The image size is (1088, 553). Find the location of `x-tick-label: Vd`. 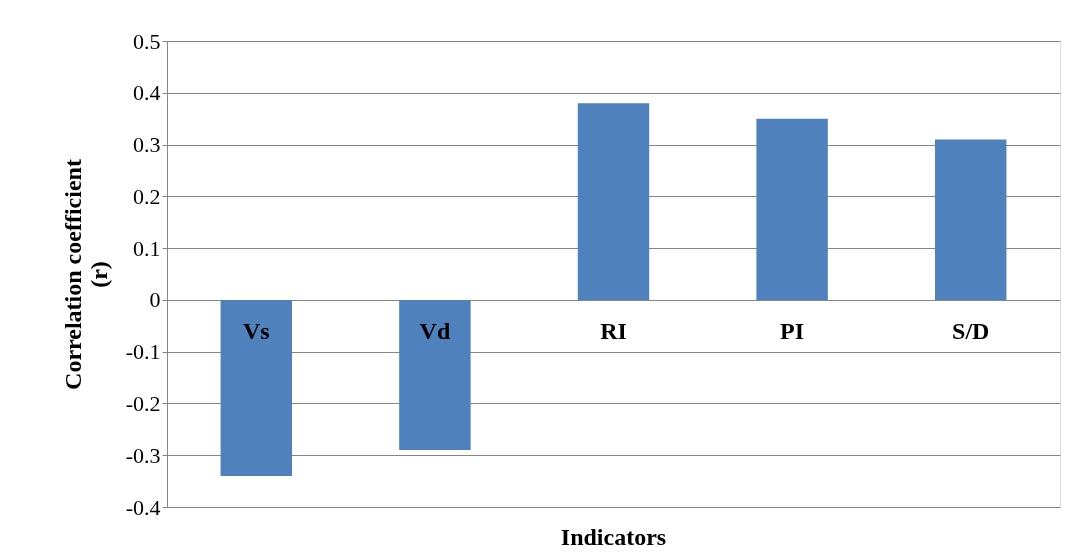

x-tick-label: Vd is located at coordinates (435, 331).